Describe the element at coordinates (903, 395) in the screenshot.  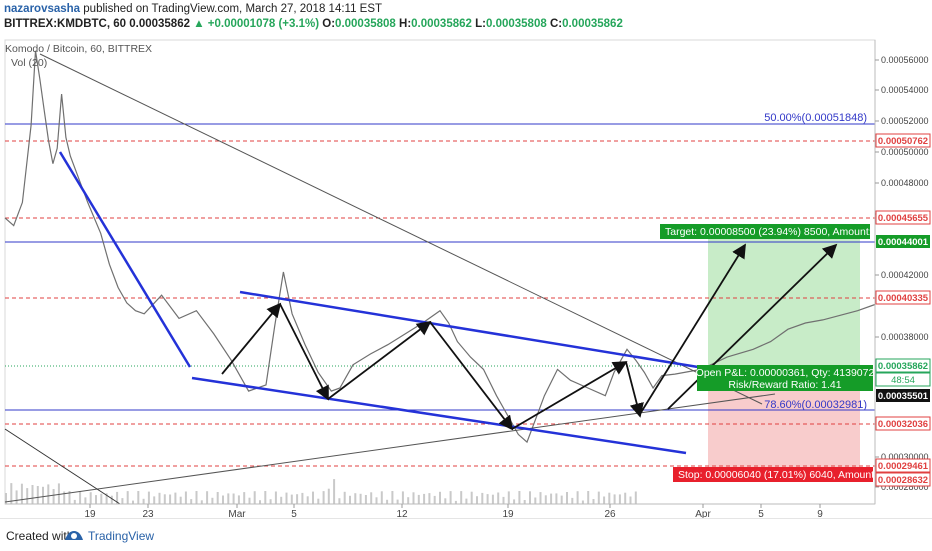
I see `tag-35501: 0.00035501` at that location.